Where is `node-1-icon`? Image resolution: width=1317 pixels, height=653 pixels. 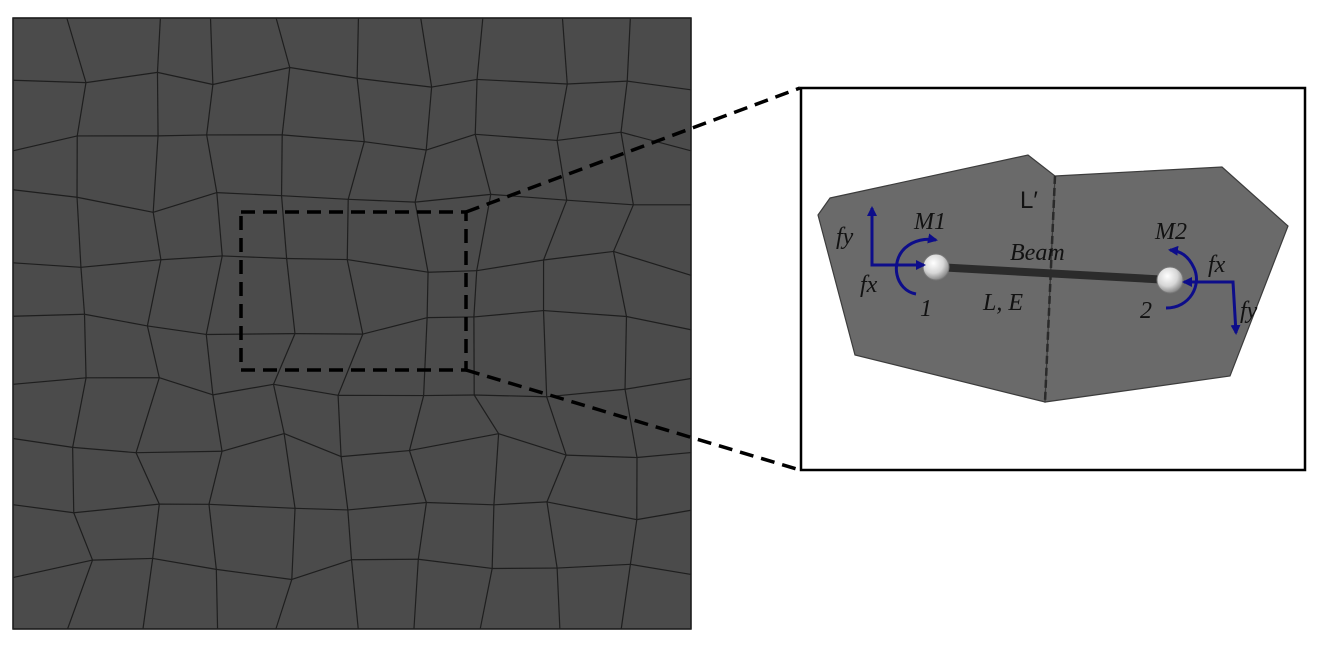
node-1-icon is located at coordinates (936, 267).